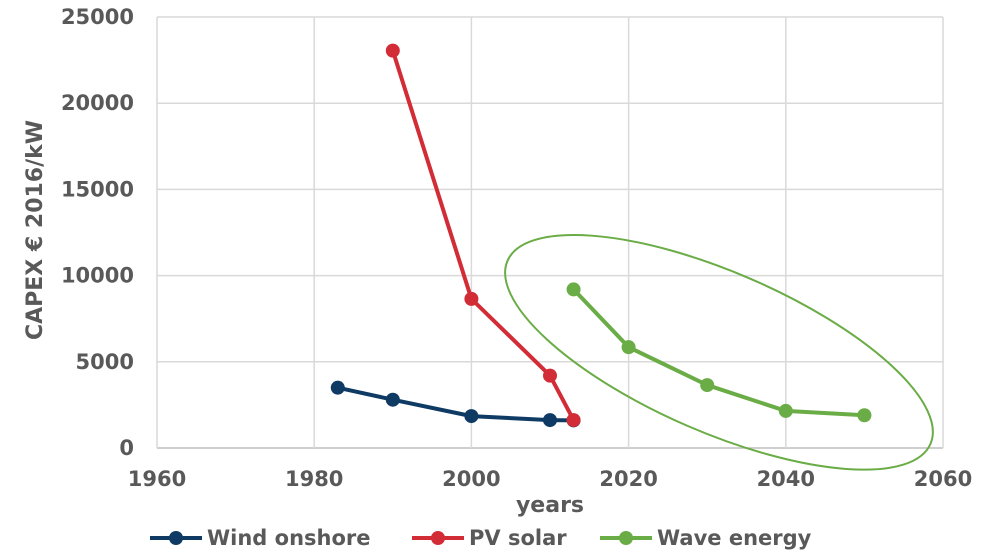 The height and width of the screenshot is (558, 988). I want to click on legend-item-wind-onshore: Wind onshore, so click(260, 538).